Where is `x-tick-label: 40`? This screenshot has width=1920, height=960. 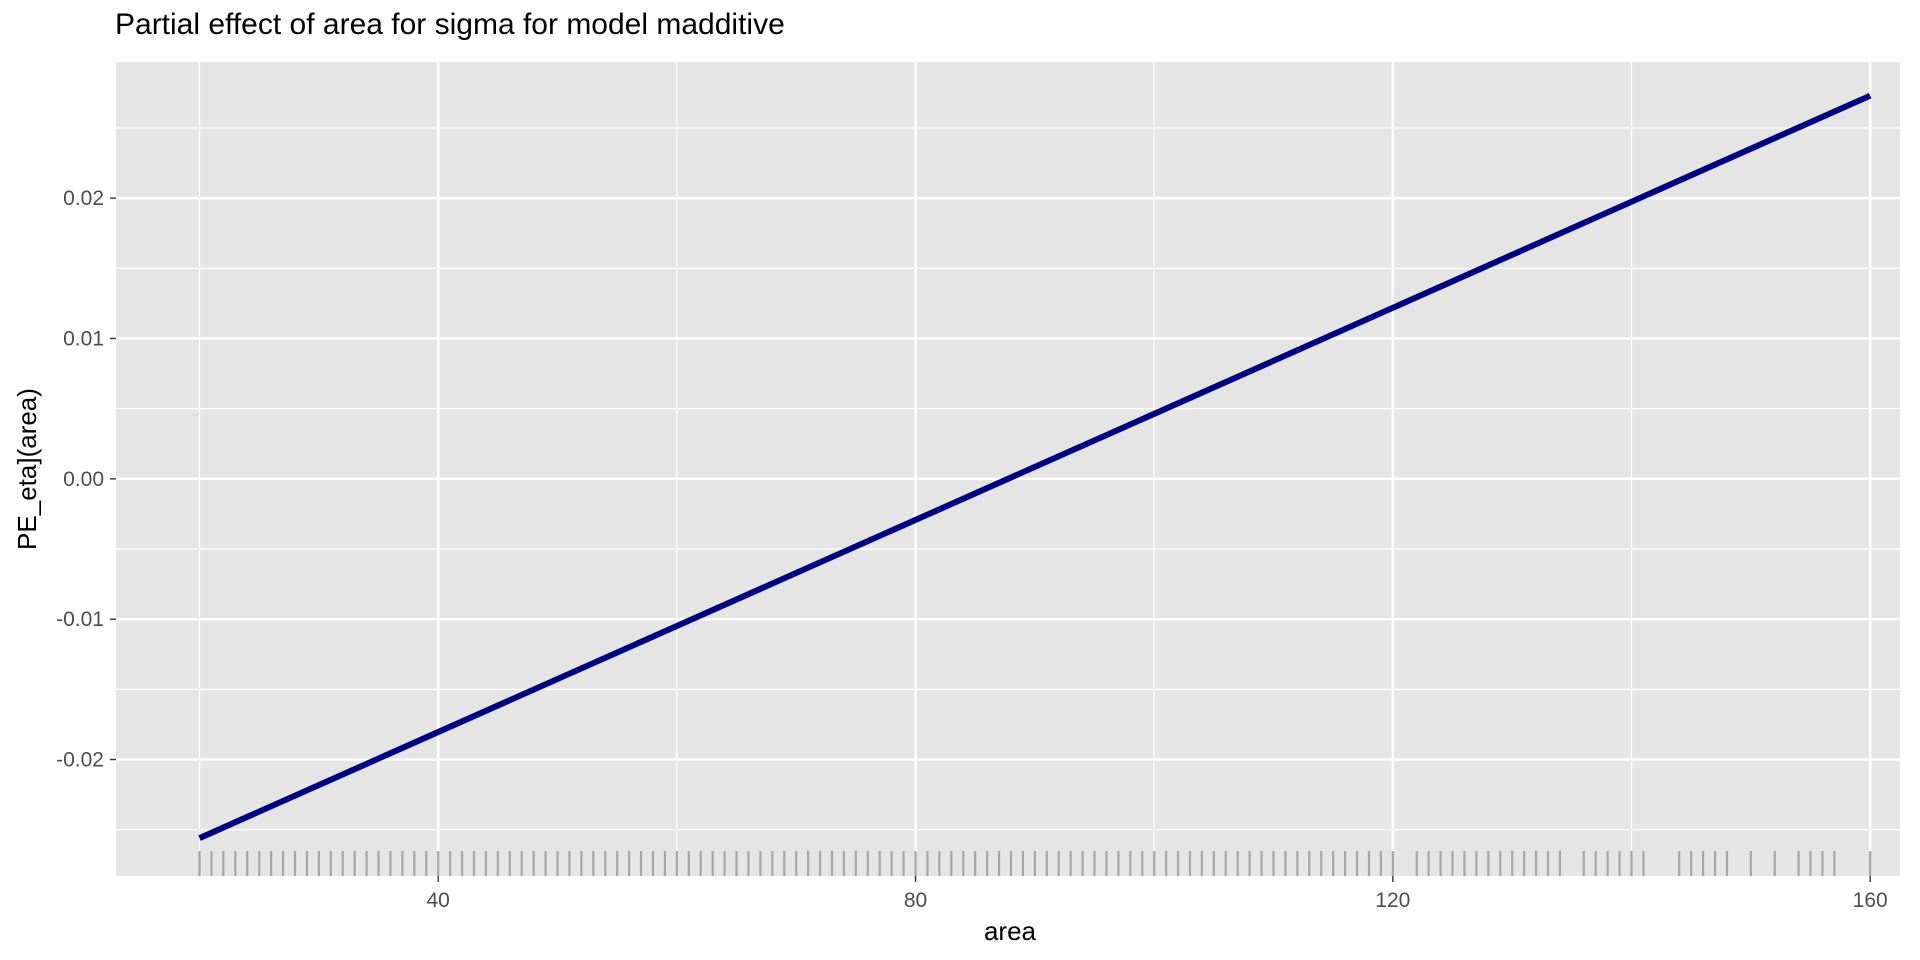
x-tick-label: 40 is located at coordinates (438, 900).